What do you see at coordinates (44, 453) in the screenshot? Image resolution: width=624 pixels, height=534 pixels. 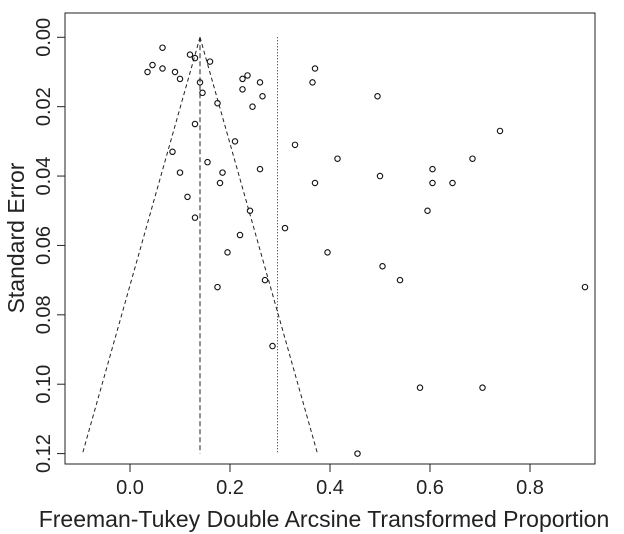 I see `y-tick-label: 0.12` at bounding box center [44, 453].